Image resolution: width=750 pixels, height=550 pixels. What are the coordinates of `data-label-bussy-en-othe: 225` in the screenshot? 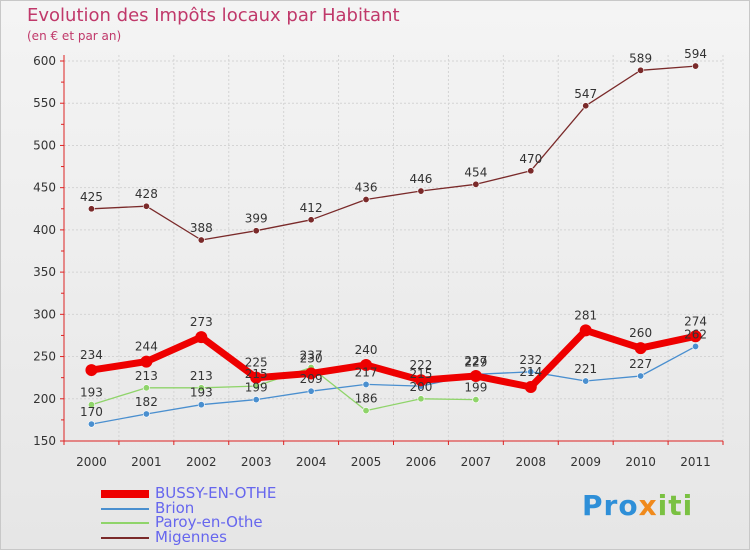 It's located at (256, 363).